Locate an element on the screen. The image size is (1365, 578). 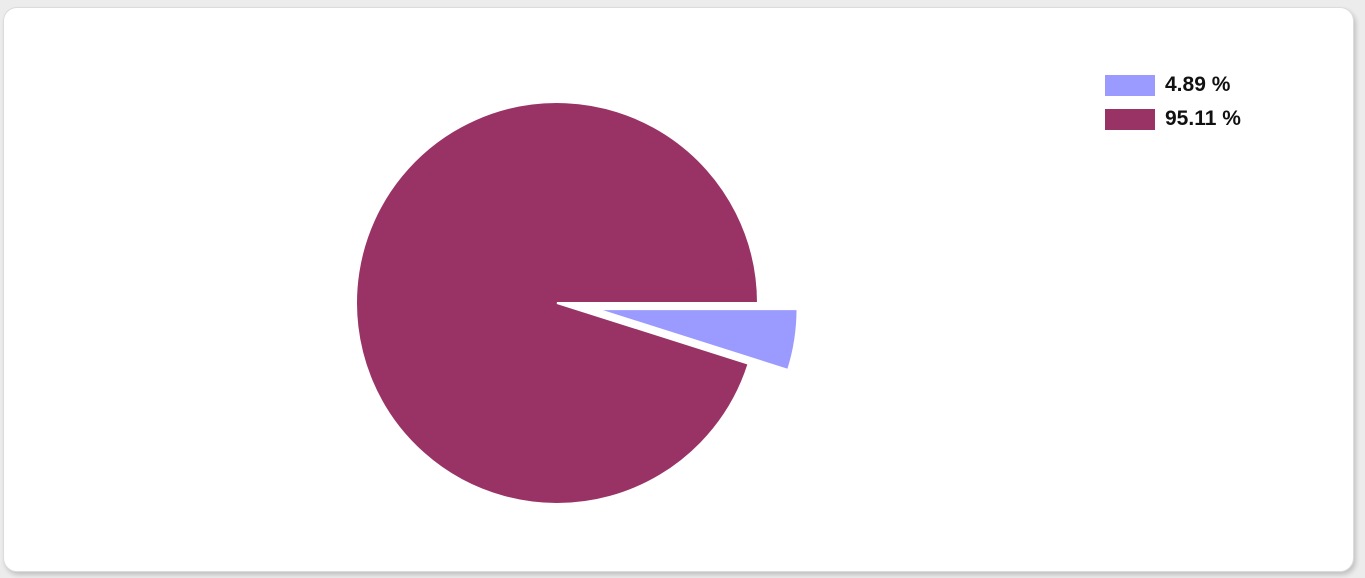
legend-label: 95.11 % is located at coordinates (1203, 118).